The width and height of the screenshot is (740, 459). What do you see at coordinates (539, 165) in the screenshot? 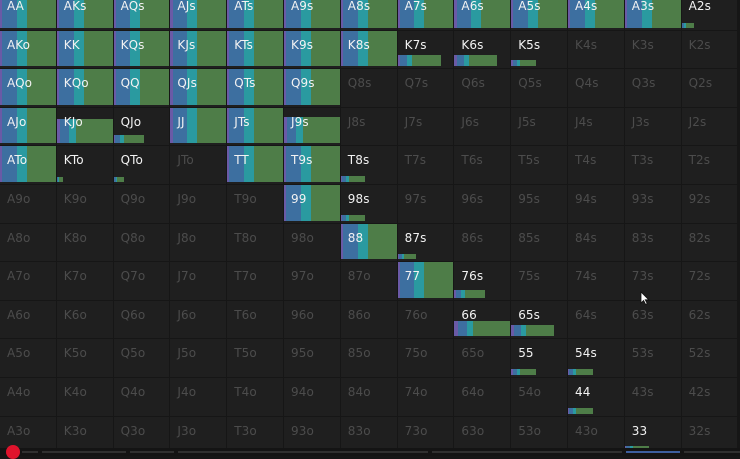
I see `hand-cell-T5s: T5s` at bounding box center [539, 165].